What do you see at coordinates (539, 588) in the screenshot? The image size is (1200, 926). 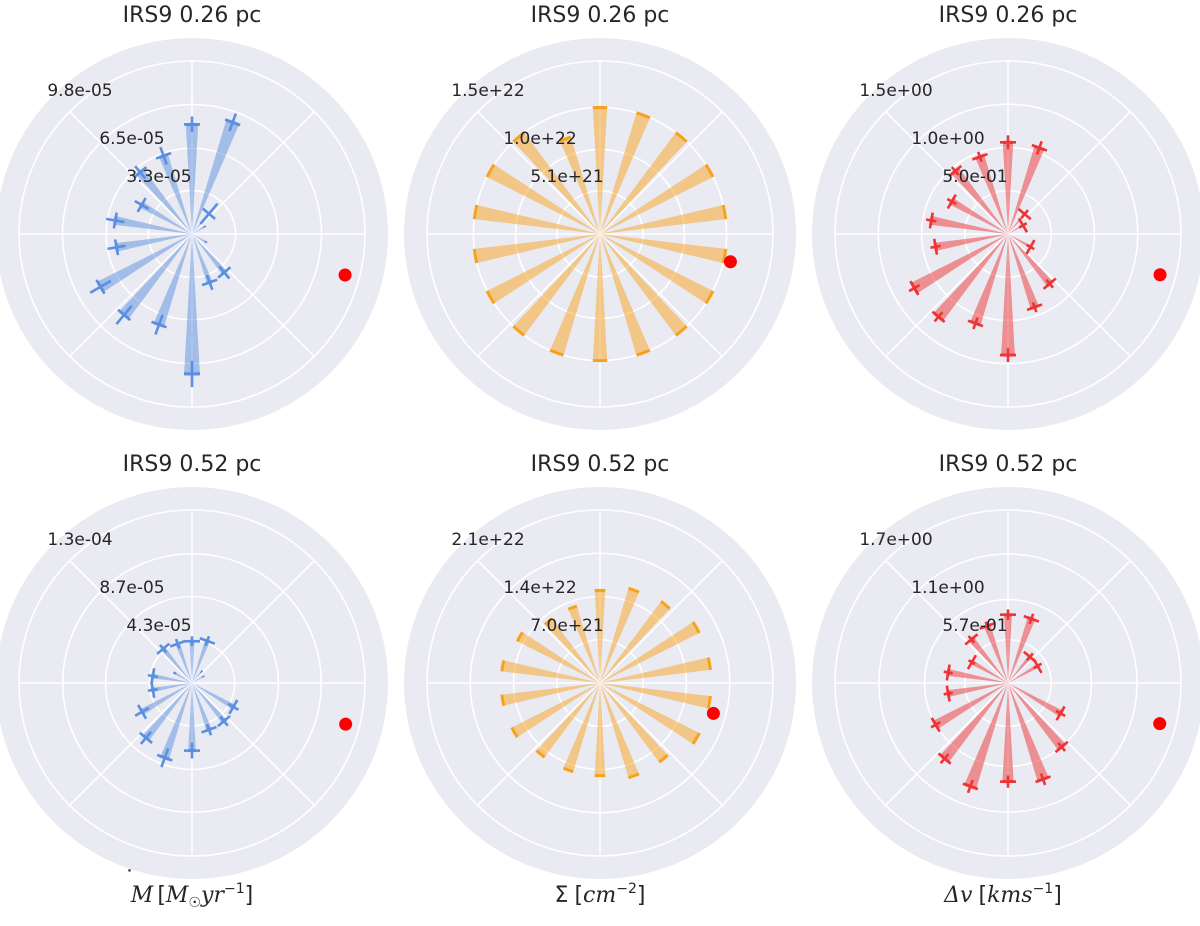 I see `ring-label-1: 1.4e+22` at bounding box center [539, 588].